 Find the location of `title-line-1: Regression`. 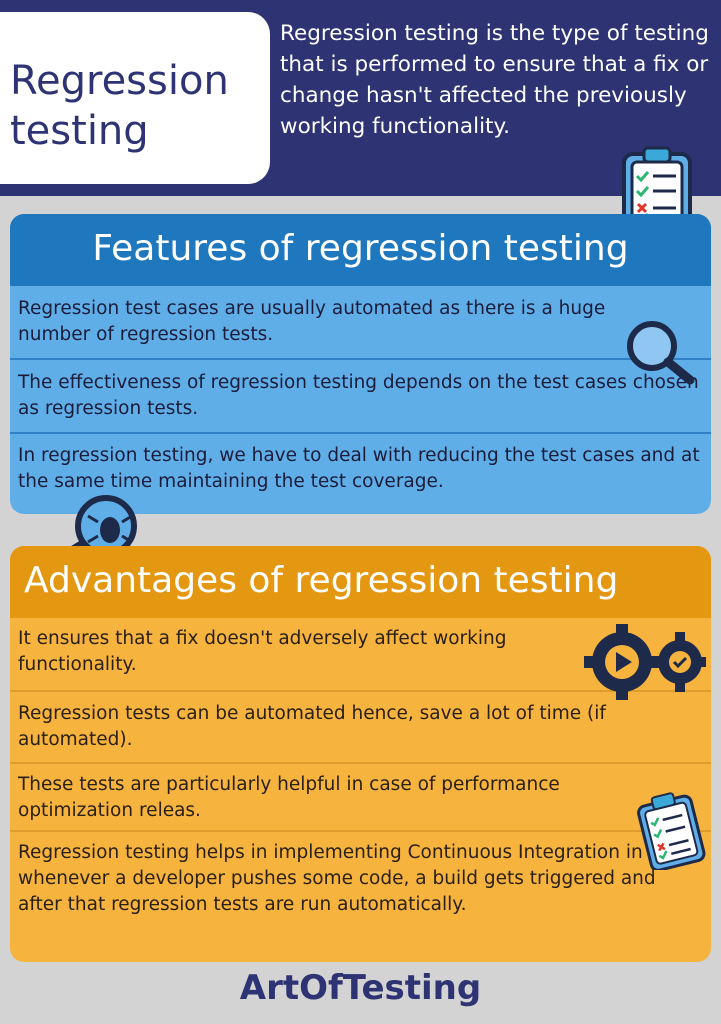

title-line-1: Regression is located at coordinates (119, 81).